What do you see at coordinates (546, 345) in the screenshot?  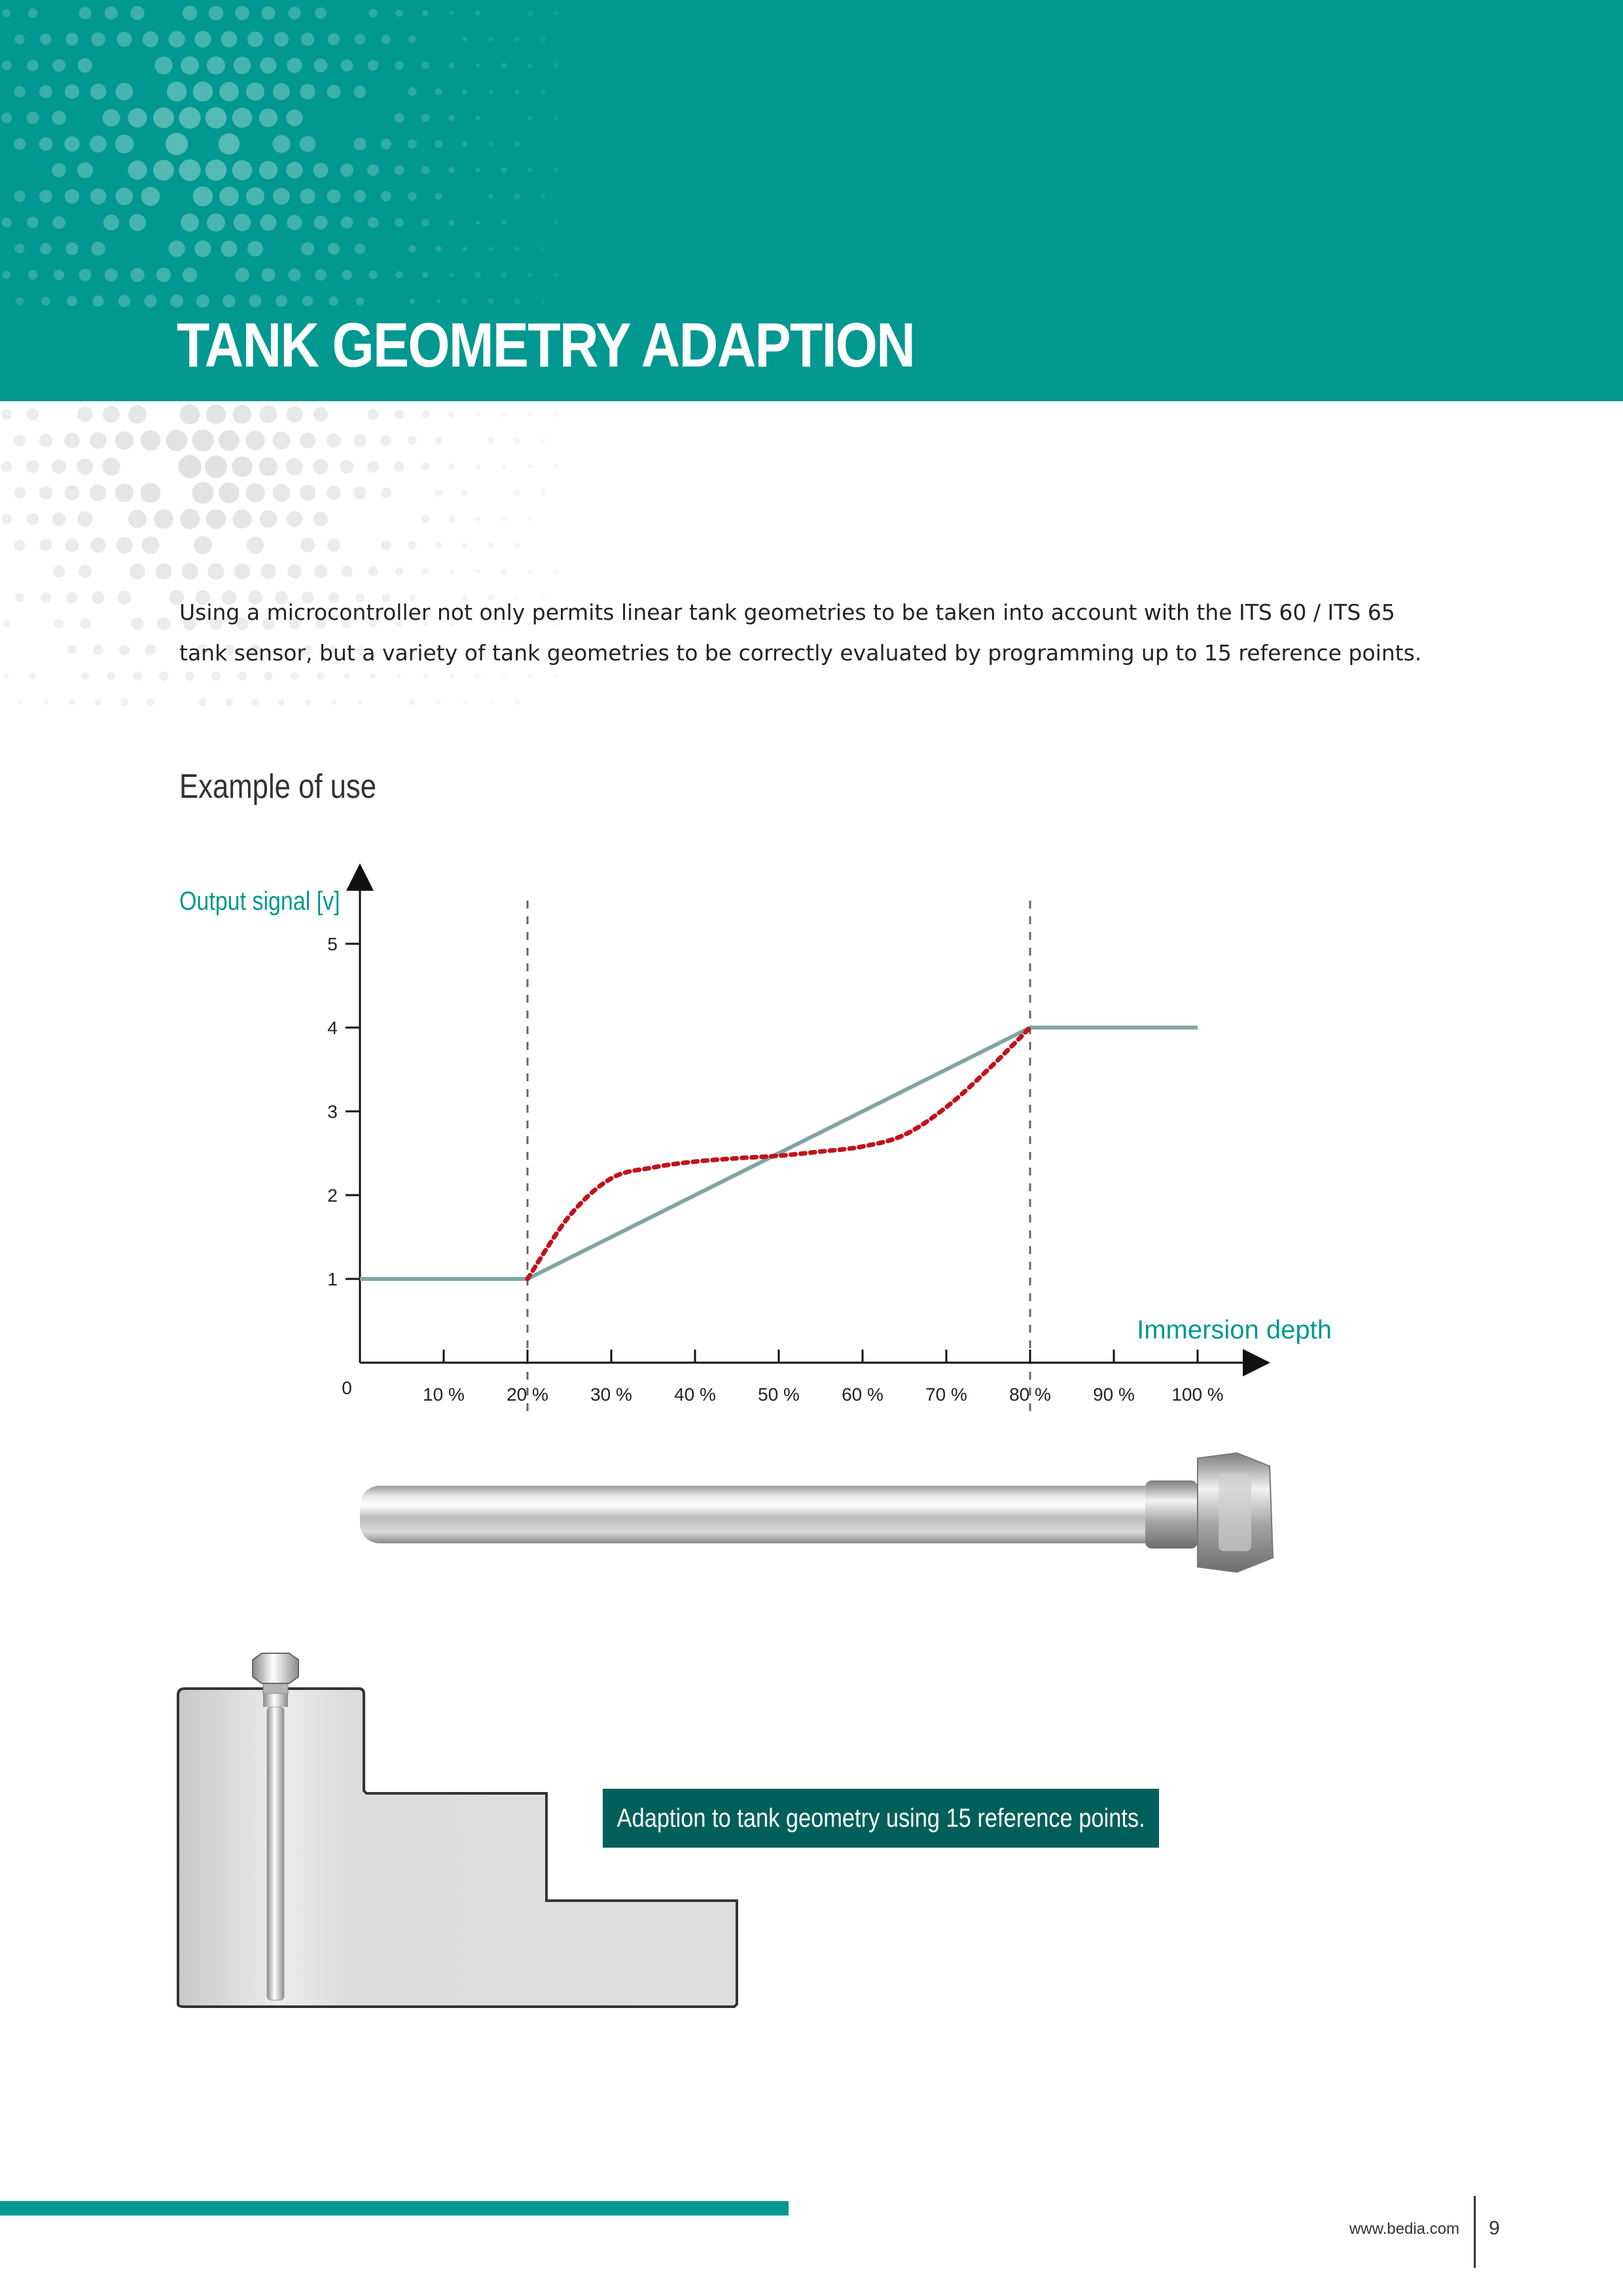 I see `page-title: TANK GEOMETRY ADAPTION` at bounding box center [546, 345].